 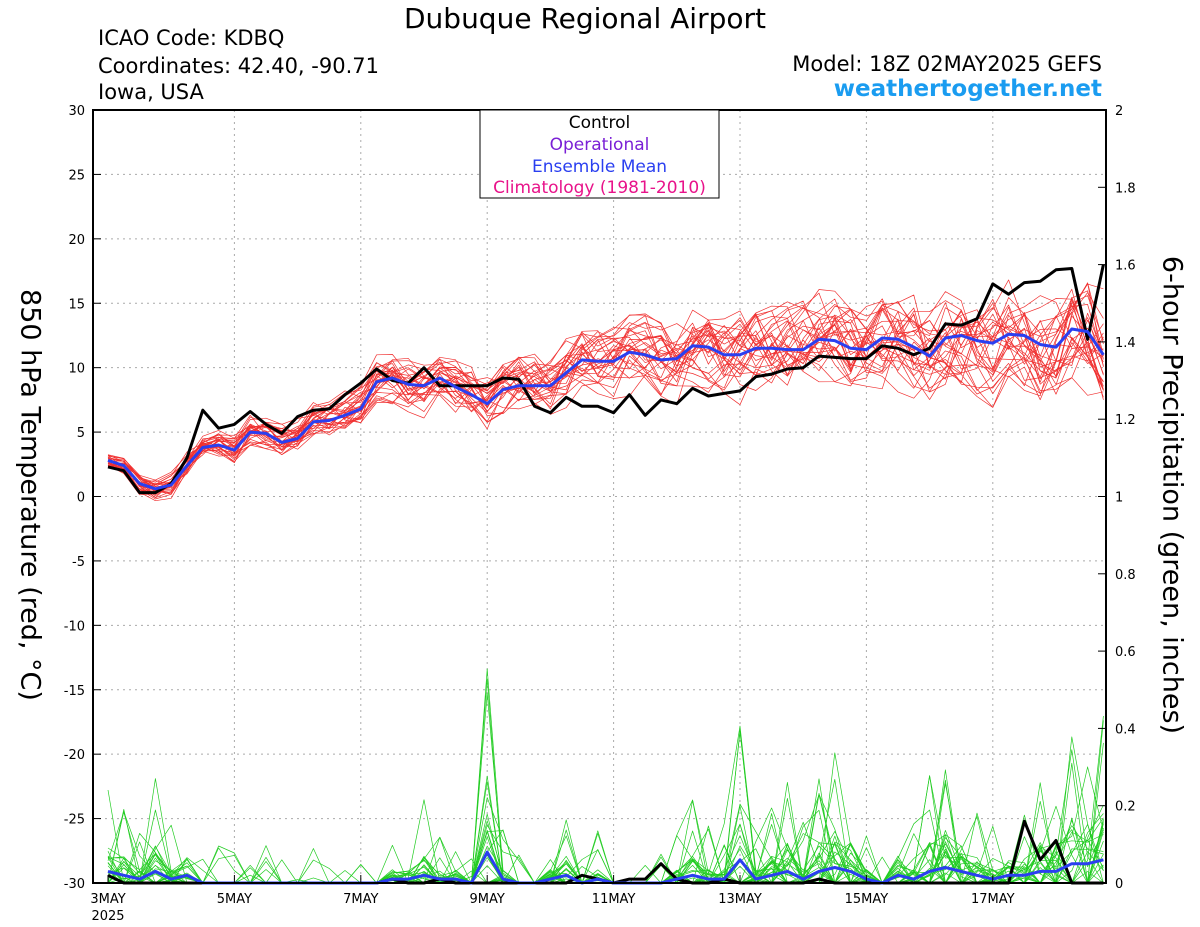 I want to click on legend-box, so click(x=599, y=154).